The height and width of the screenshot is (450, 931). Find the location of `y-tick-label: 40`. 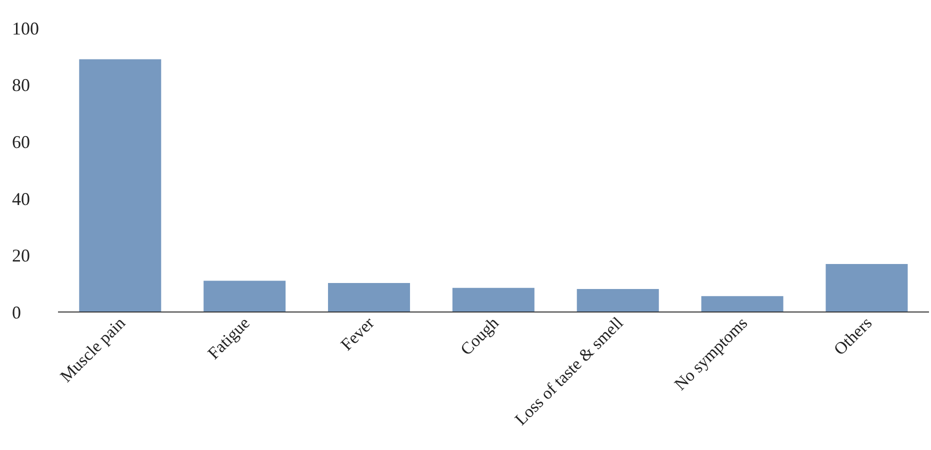

y-tick-label: 40 is located at coordinates (21, 198).